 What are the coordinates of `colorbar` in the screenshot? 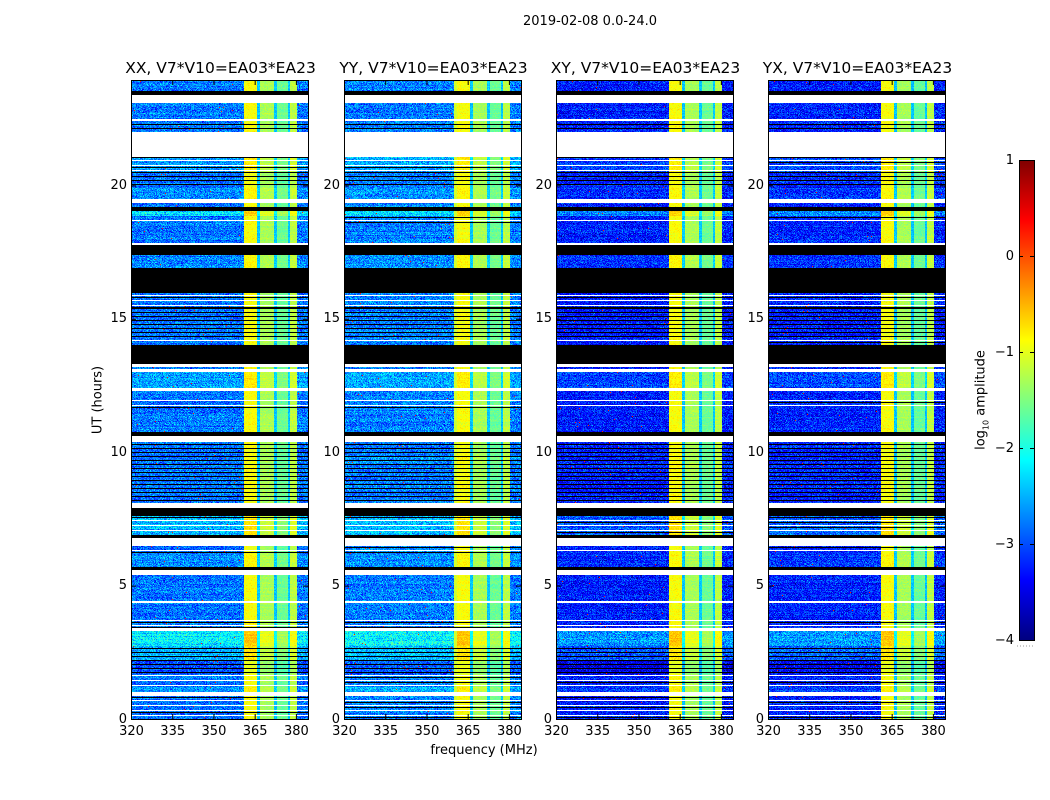 It's located at (1026, 400).